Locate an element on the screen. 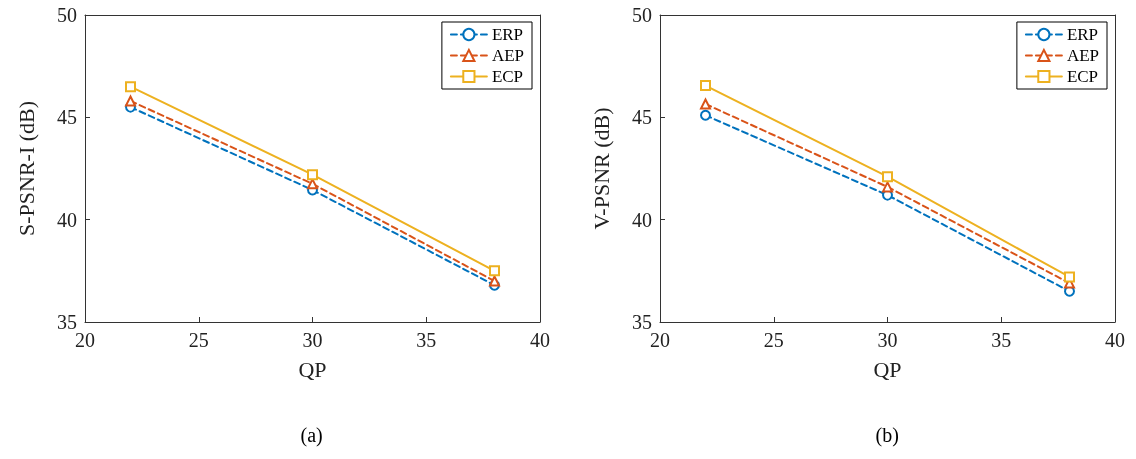 This screenshot has width=1136, height=459. text: (a) is located at coordinates (311, 435).